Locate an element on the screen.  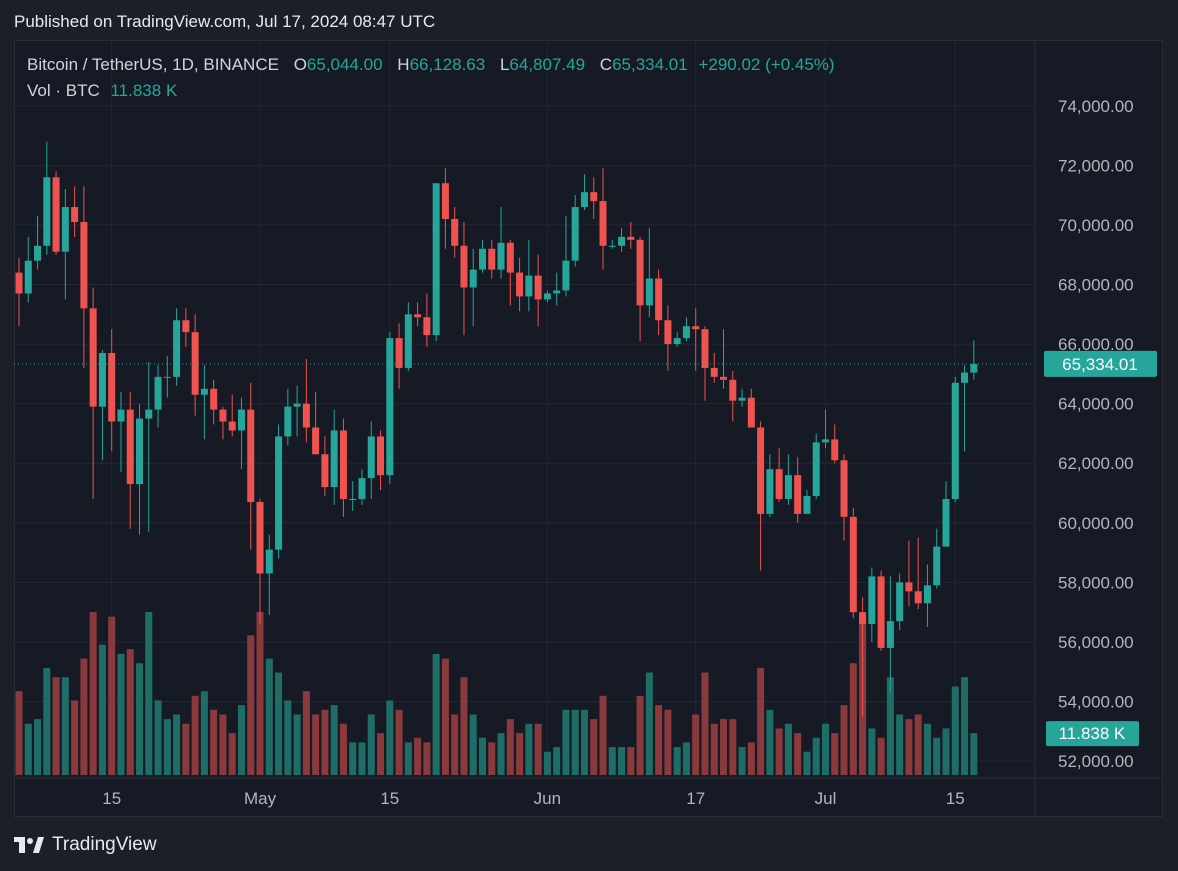
symbol-label: Bitcoin / TetherUS, 1D, BINANCE is located at coordinates (153, 64).